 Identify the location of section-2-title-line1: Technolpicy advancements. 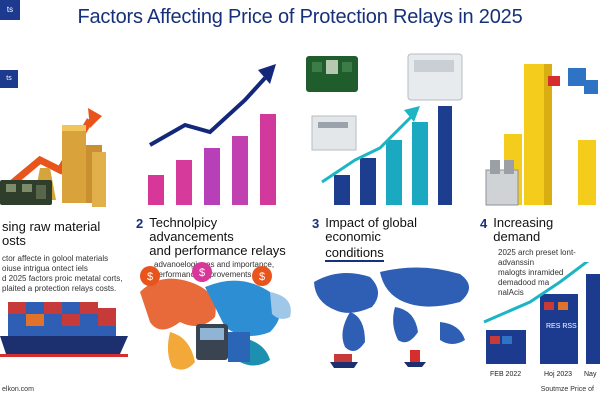
(191, 229).